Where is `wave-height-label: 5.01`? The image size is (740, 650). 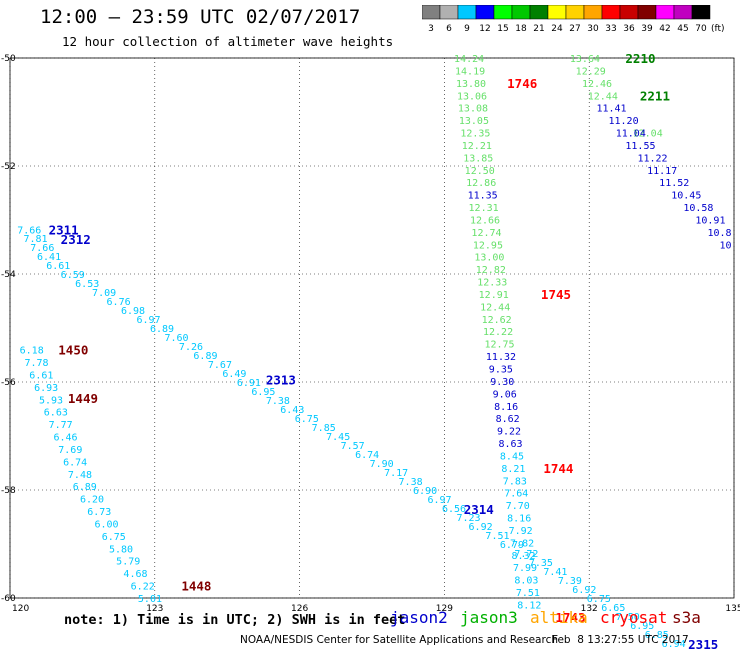 wave-height-label: 5.01 is located at coordinates (150, 599).